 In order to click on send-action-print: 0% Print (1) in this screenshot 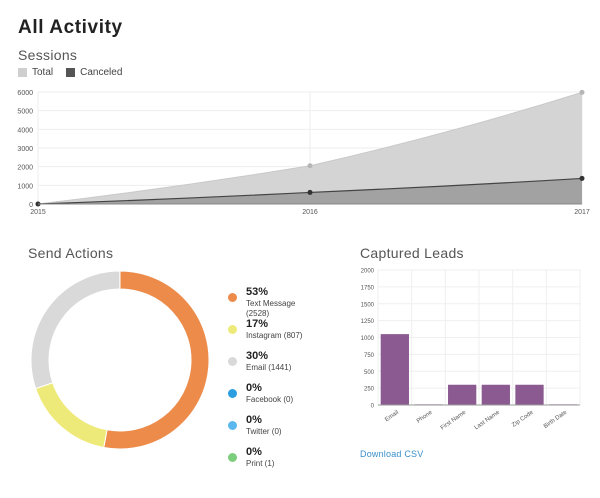, I will do `click(265, 461)`.